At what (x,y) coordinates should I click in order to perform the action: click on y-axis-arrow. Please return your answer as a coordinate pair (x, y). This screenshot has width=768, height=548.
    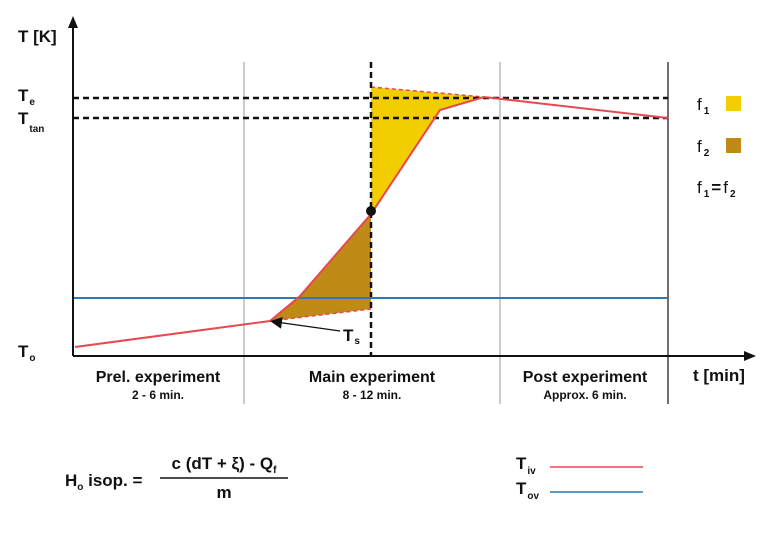
    Looking at the image, I should click on (73, 22).